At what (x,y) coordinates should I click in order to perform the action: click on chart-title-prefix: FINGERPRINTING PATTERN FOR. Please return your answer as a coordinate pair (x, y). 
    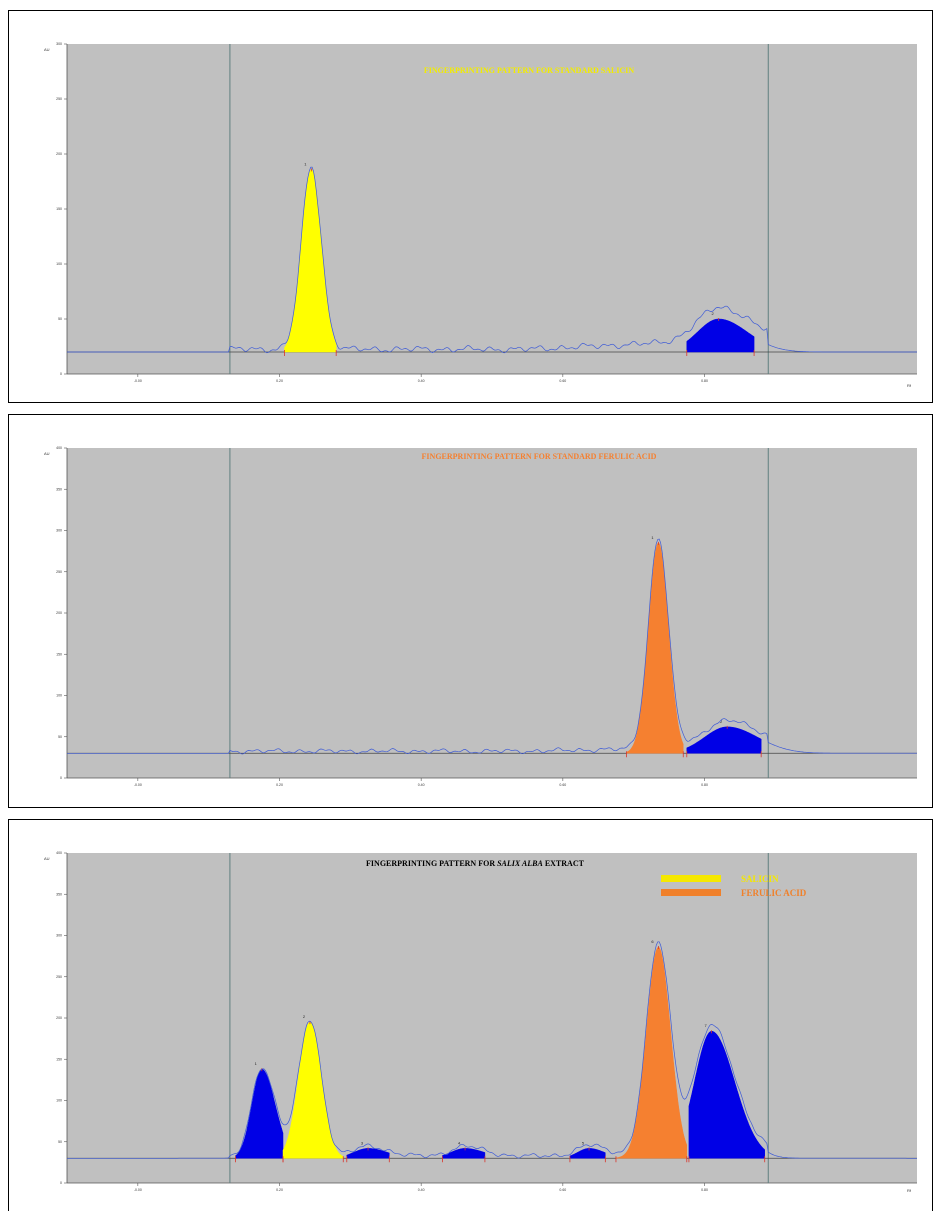
    Looking at the image, I should click on (431, 863).